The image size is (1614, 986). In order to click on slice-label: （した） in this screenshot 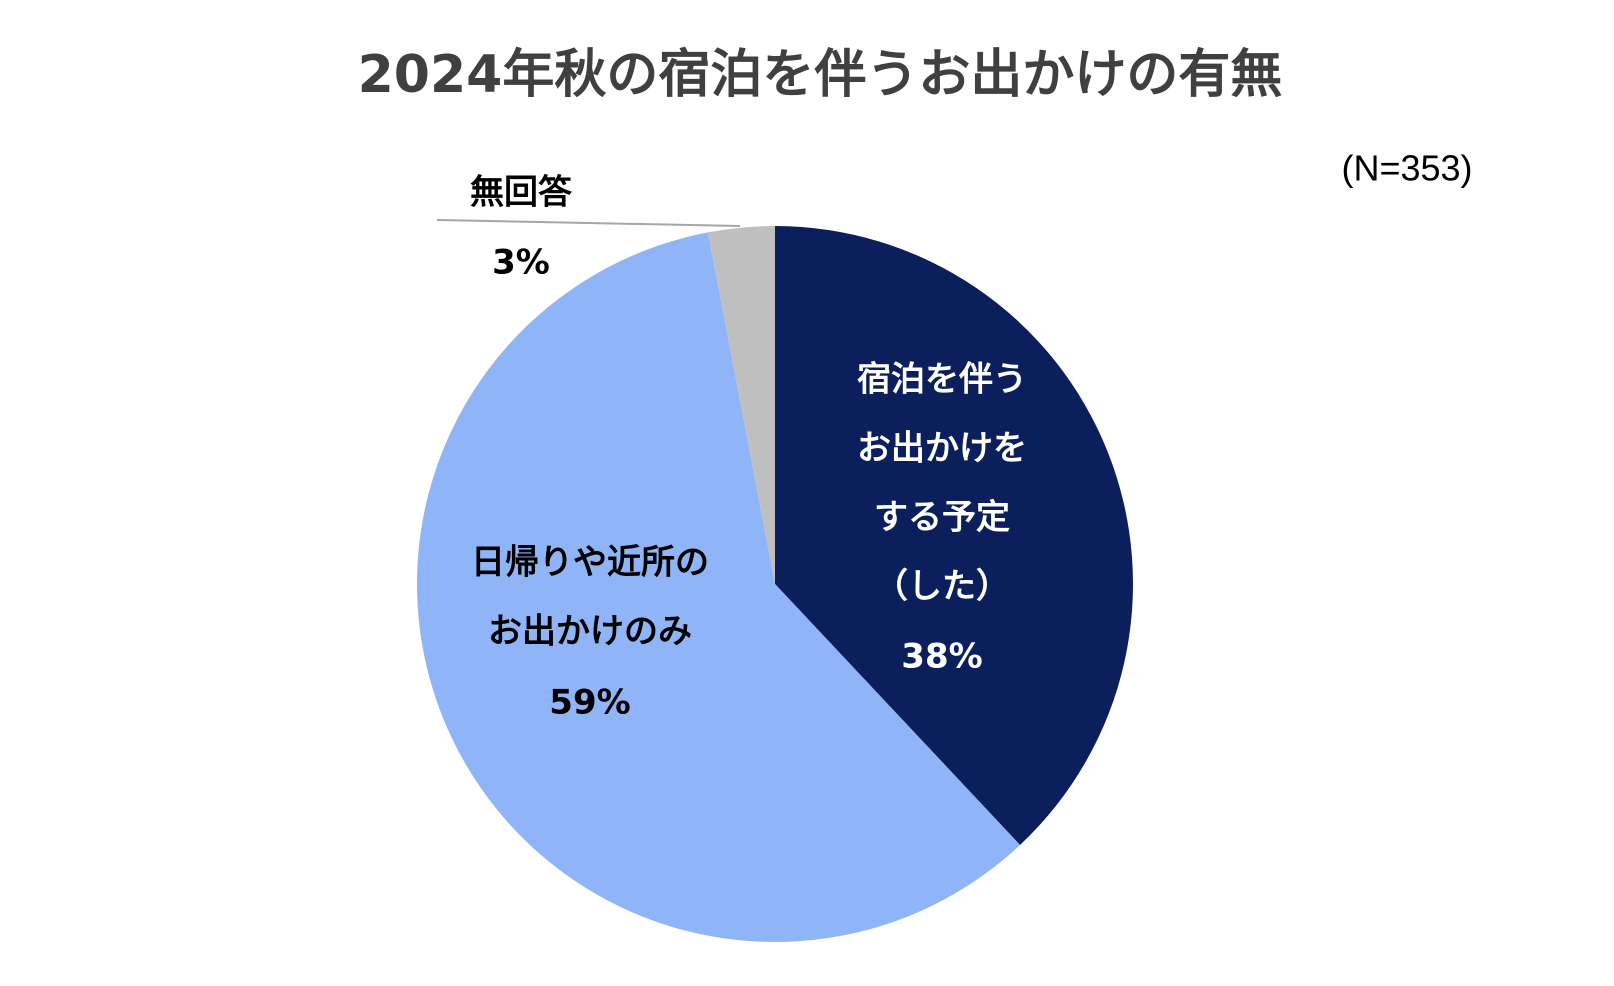, I will do `click(942, 587)`.